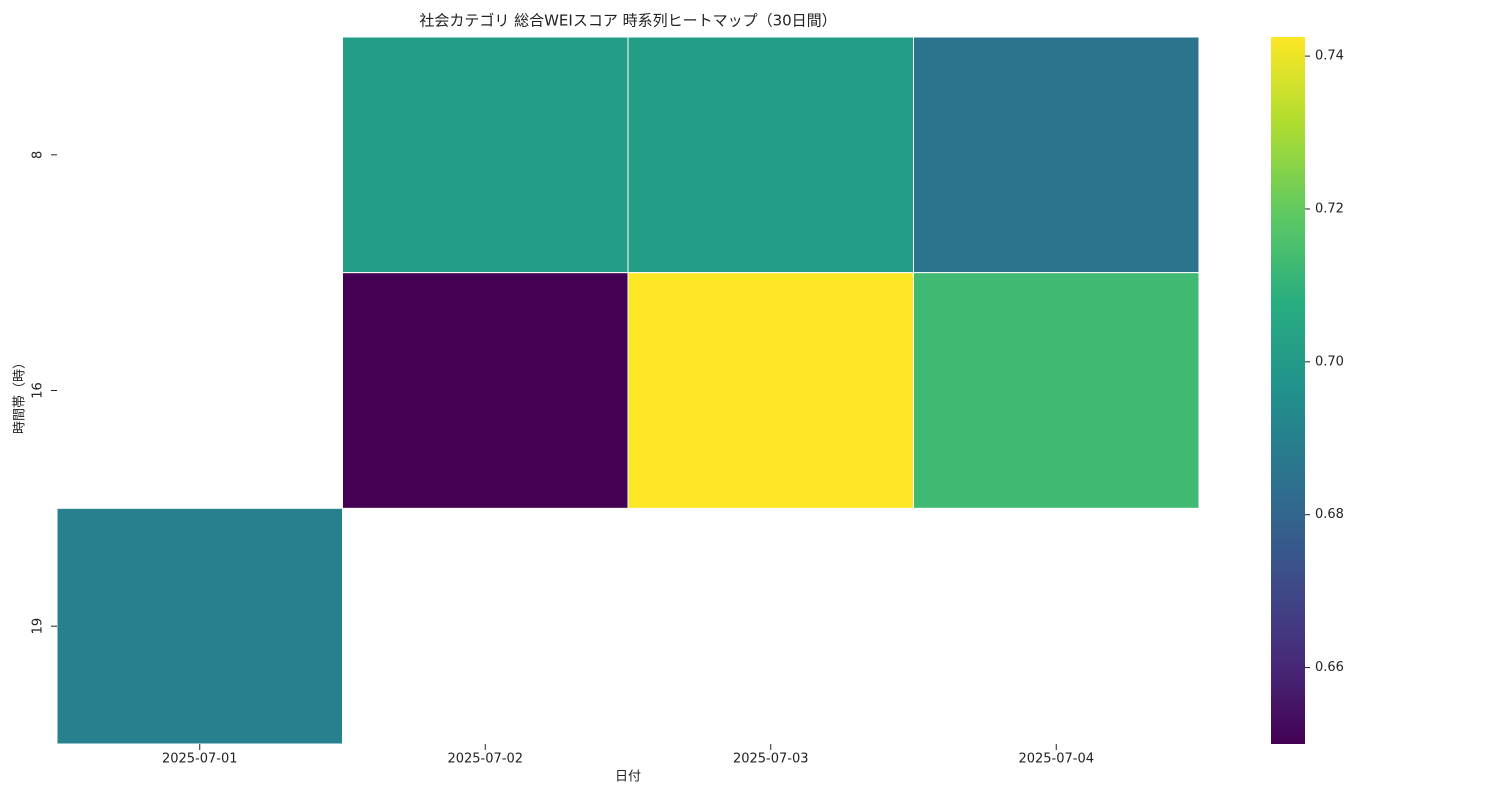  Describe the element at coordinates (1329, 667) in the screenshot. I see `colorbar-tick-label: 0.66` at that location.